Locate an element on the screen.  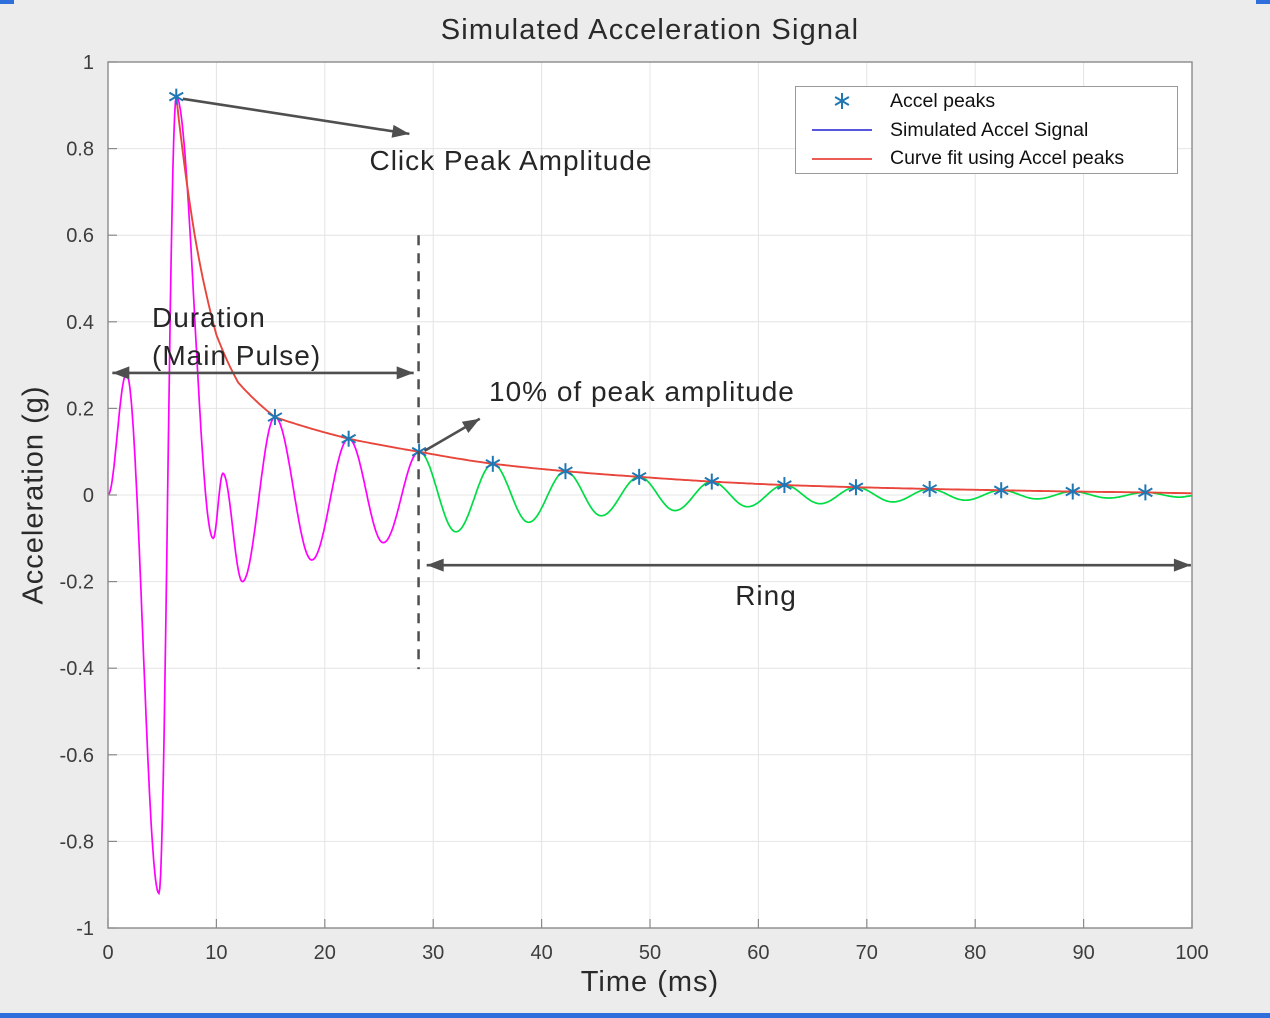
annotation-click-peak-amplitude: Click Peak Amplitude is located at coordinates (511, 160).